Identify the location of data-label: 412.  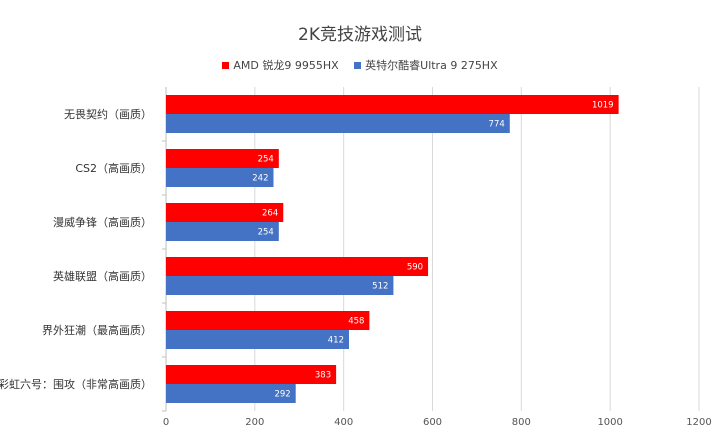
(336, 341).